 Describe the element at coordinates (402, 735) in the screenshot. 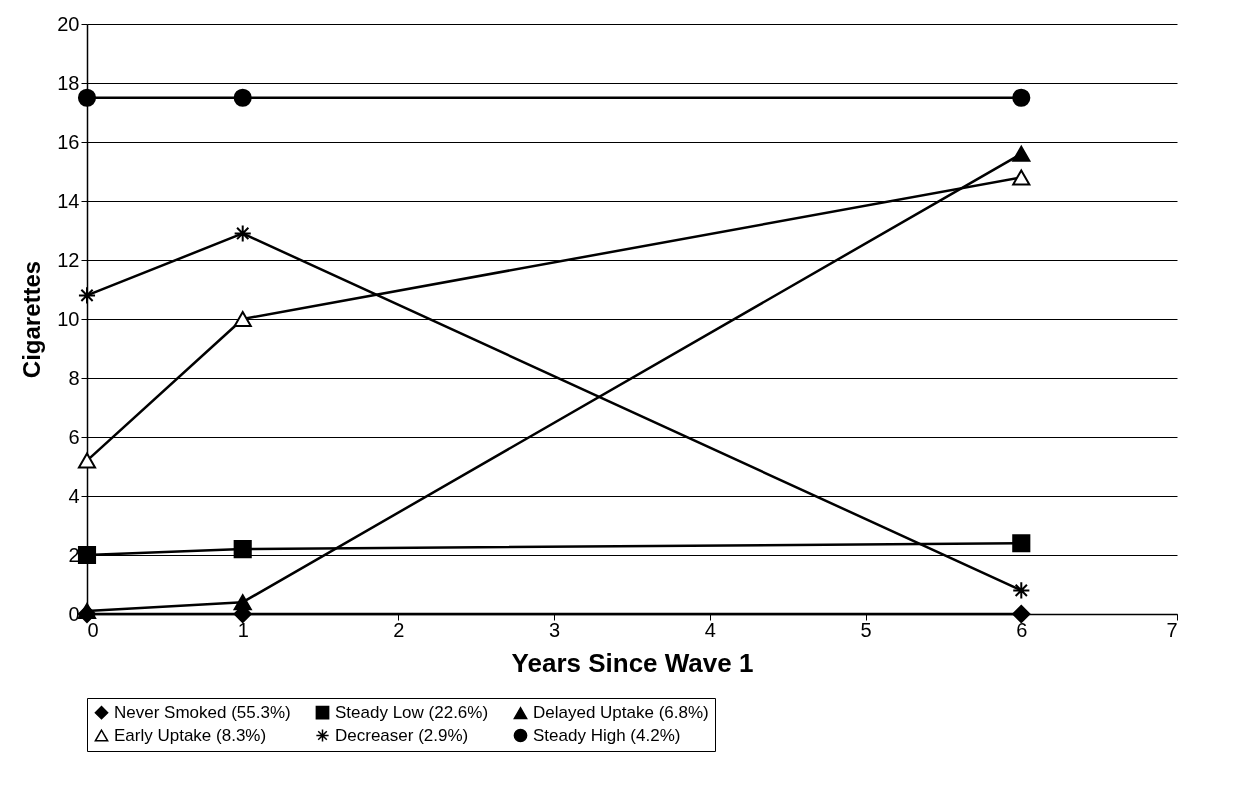

I see `legend-label: Decreaser (2.9%)` at that location.